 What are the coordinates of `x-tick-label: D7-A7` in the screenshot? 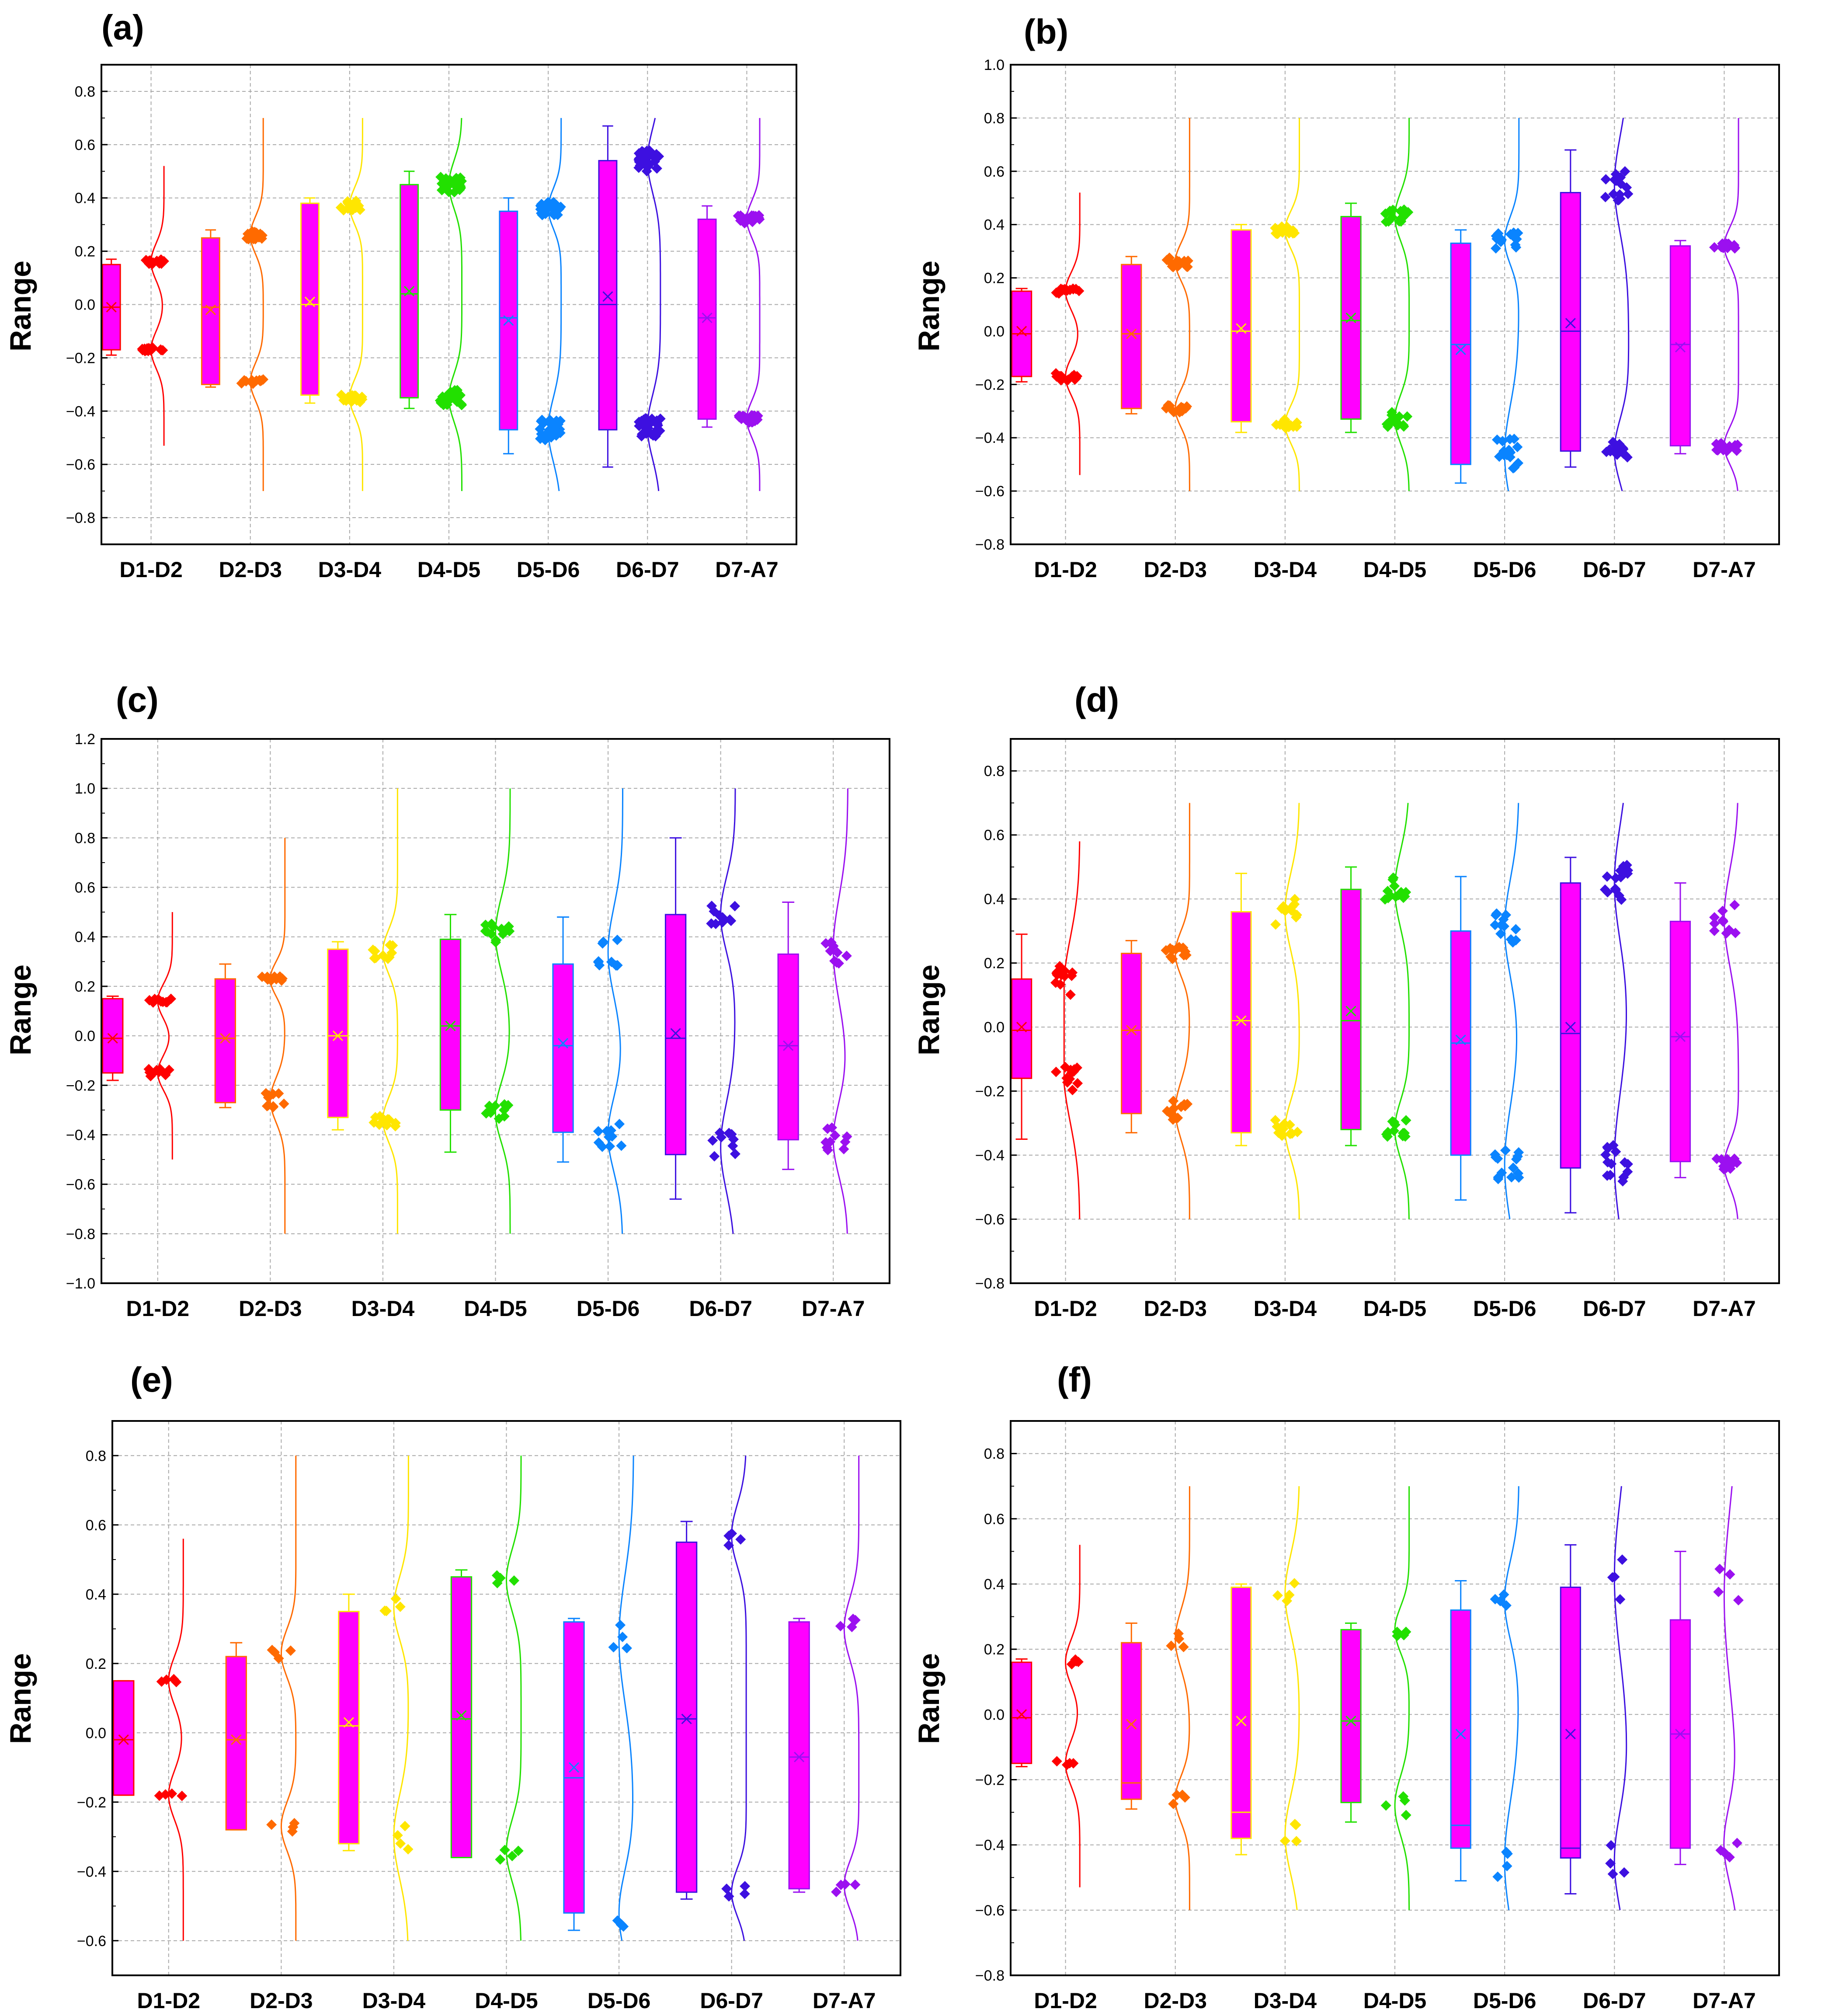 It's located at (746, 569).